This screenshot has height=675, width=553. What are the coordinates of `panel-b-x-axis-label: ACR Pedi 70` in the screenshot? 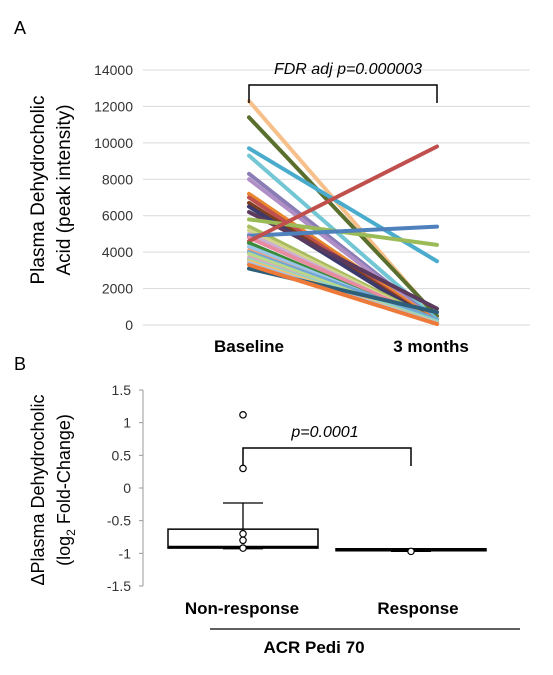 It's located at (313, 647).